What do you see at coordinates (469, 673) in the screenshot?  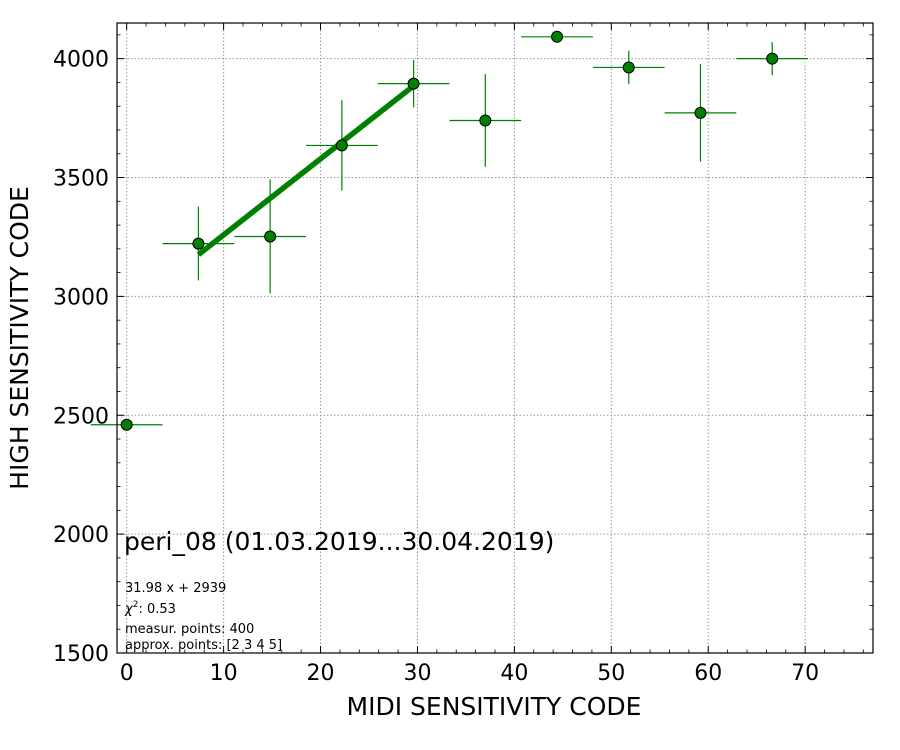 I see `x-tick-labels: 0 10 20 30 40 50 60 70` at bounding box center [469, 673].